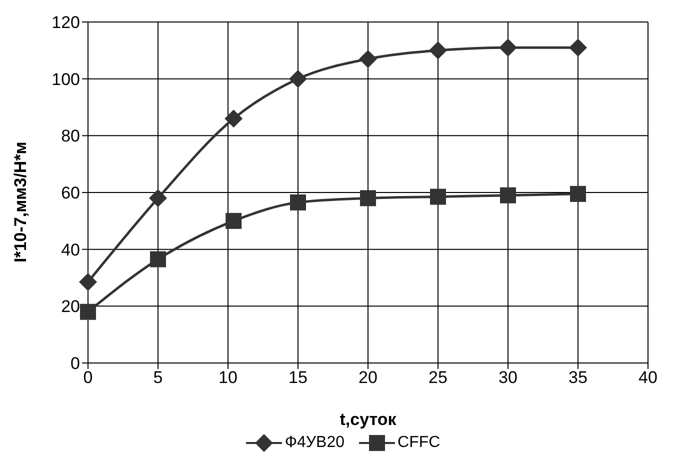 The height and width of the screenshot is (471, 674). Describe the element at coordinates (298, 378) in the screenshot. I see `x-tick-label: 15` at that location.